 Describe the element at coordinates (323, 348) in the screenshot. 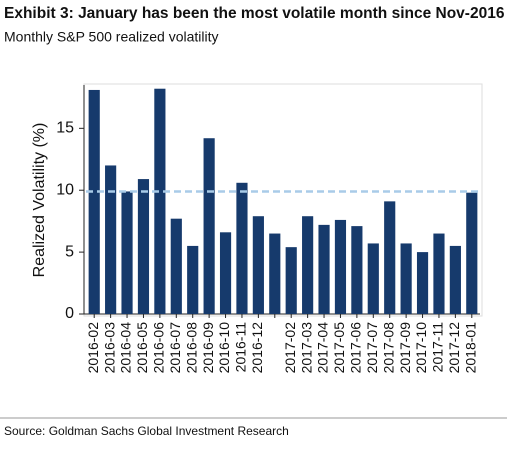

I see `x-tick-label: 2017-04` at that location.